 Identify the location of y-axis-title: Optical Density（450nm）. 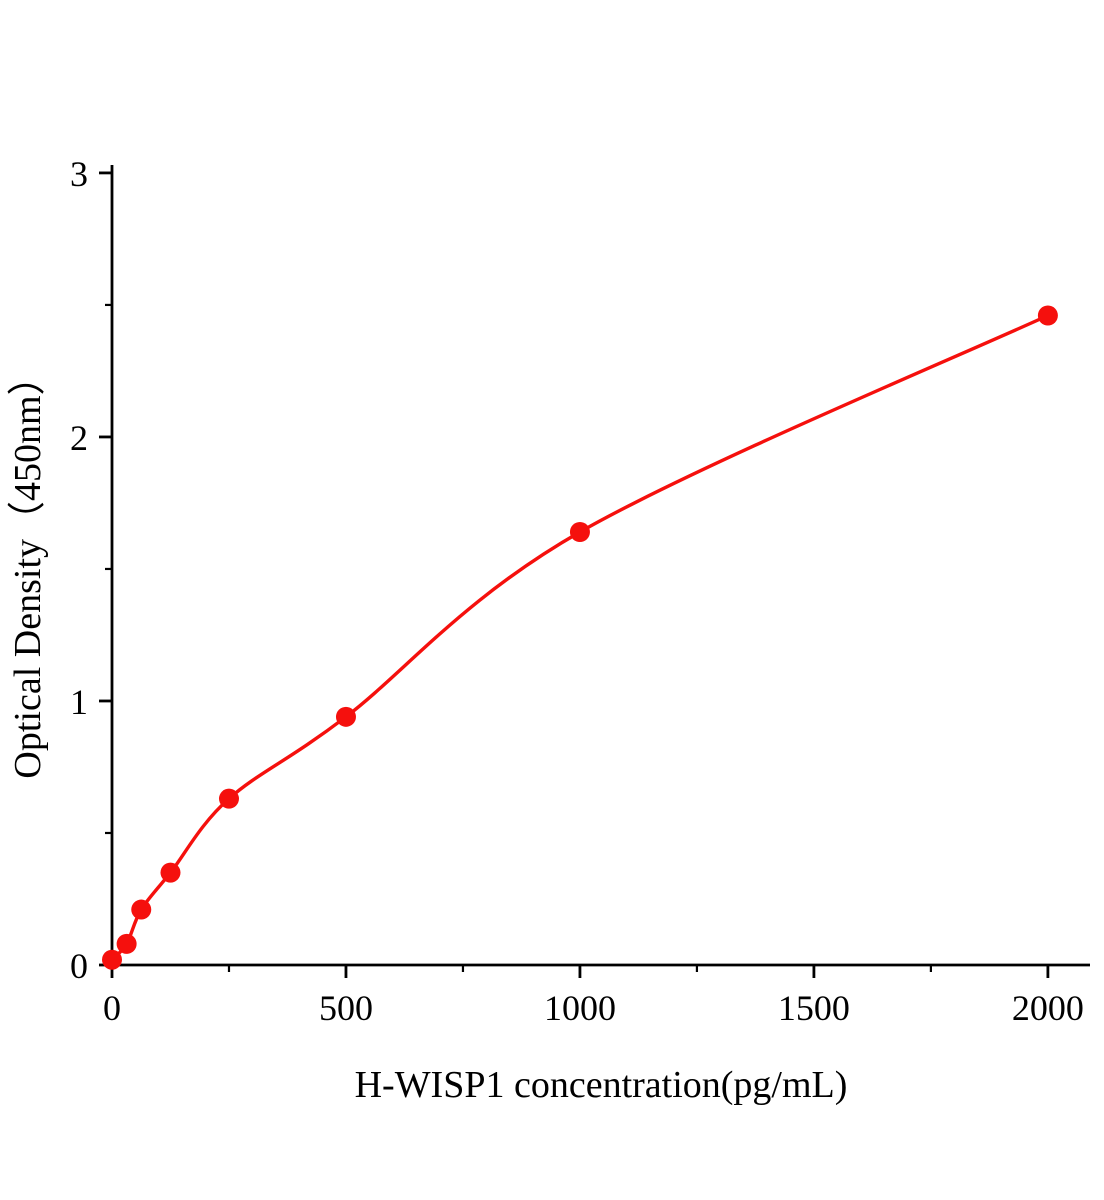
(28, 567).